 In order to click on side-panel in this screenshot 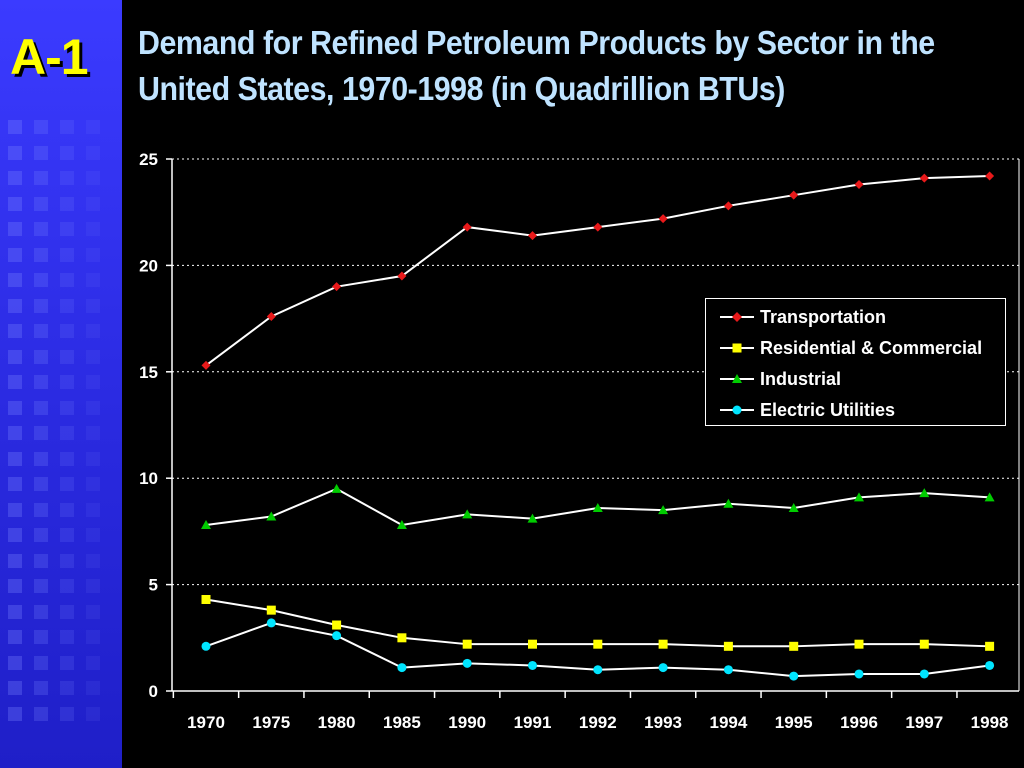, I will do `click(61, 384)`.